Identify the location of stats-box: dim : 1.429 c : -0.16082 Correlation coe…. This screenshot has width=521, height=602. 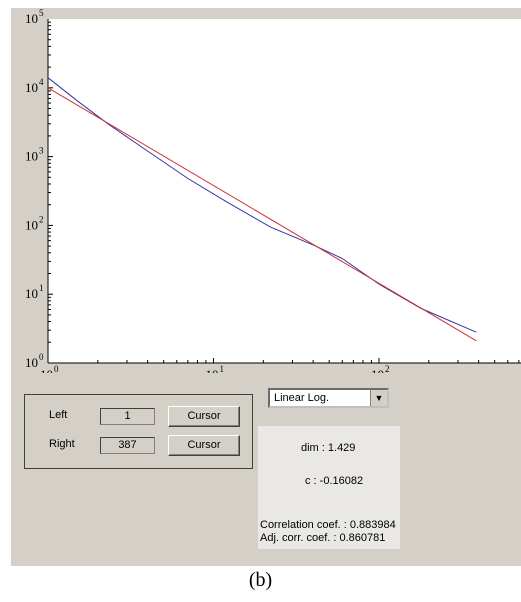
(329, 487).